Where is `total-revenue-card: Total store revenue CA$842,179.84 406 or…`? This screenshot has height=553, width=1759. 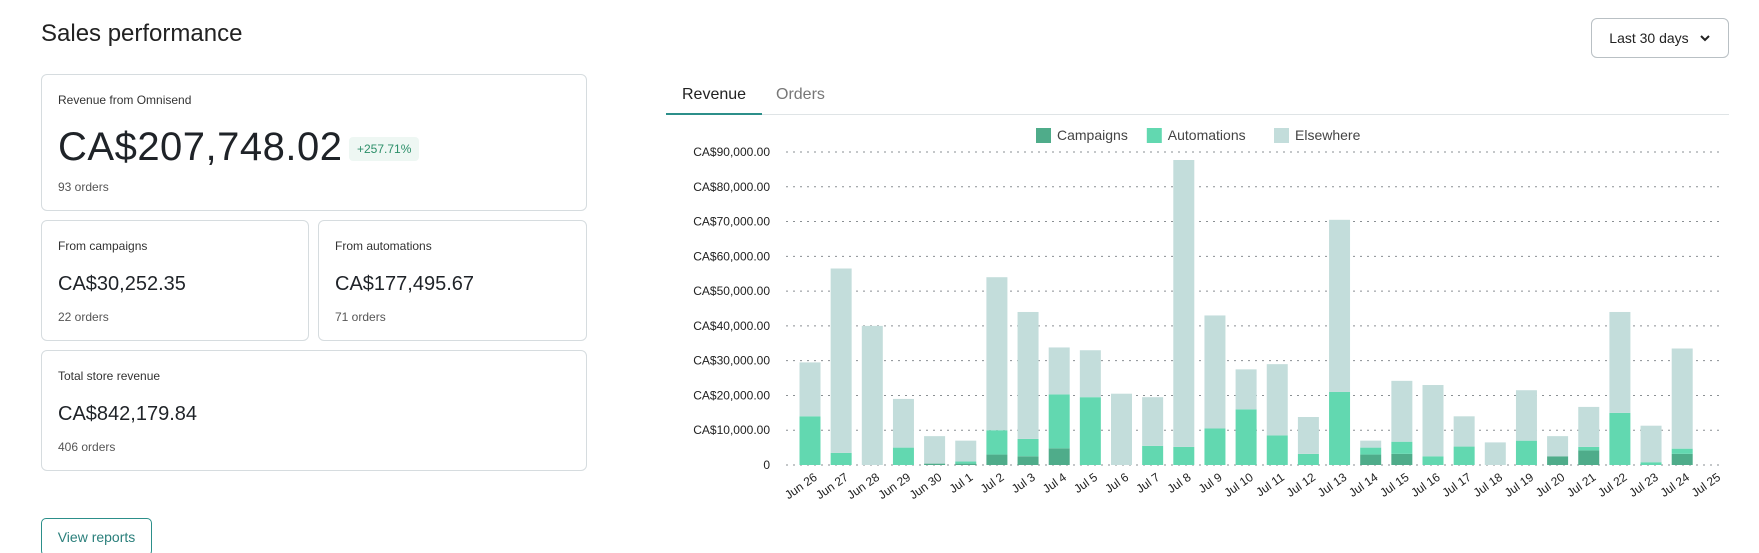 total-revenue-card: Total store revenue CA$842,179.84 406 or… is located at coordinates (314, 410).